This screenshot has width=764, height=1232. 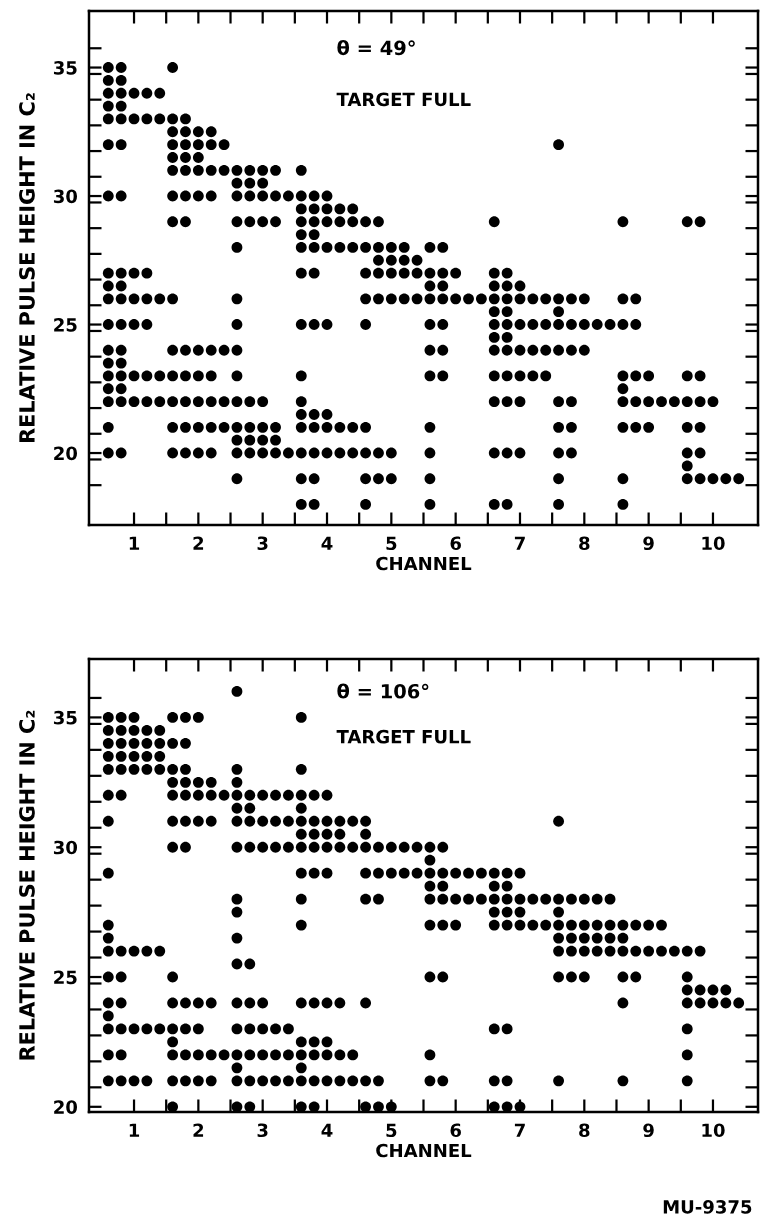 What do you see at coordinates (383, 691) in the screenshot?
I see `annotation: θ = 106°` at bounding box center [383, 691].